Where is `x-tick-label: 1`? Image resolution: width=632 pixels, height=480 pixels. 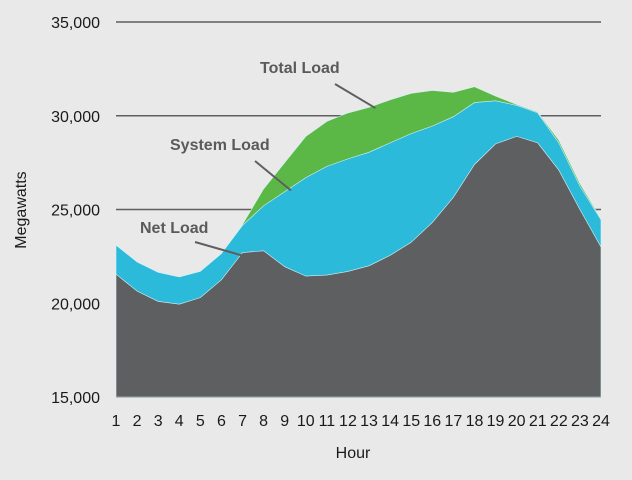
x-tick-label: 1 is located at coordinates (116, 421).